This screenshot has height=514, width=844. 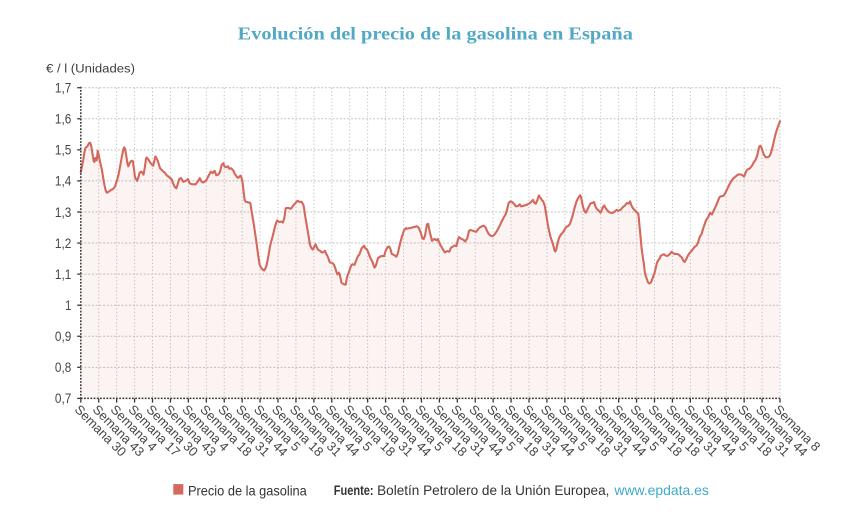 What do you see at coordinates (63, 88) in the screenshot?
I see `svg-text: 1,7` at bounding box center [63, 88].